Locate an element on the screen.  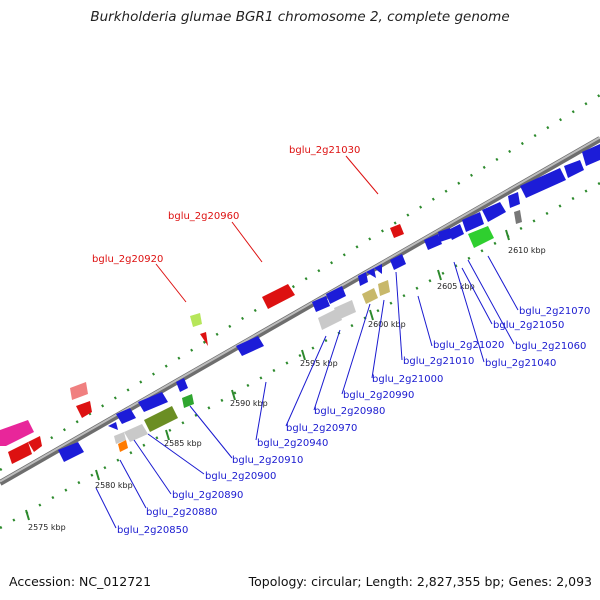
upper-gene-labels: bglu_2g20920 bglu_2g20960 bglu_2g21030 is located at coordinates (226, 205).